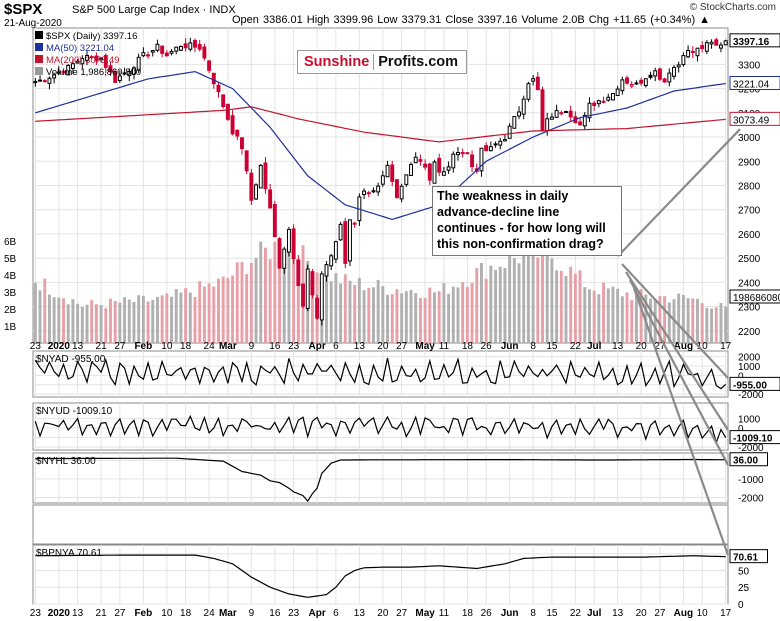  What do you see at coordinates (552, 613) in the screenshot?
I see `x-tick-label-bottom: 15` at bounding box center [552, 613].